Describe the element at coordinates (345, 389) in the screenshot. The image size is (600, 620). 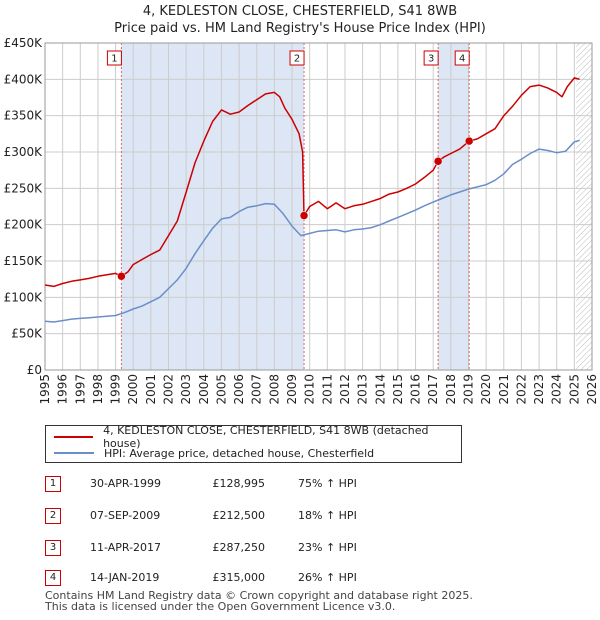
I see `x-tick-label: 2012` at that location.